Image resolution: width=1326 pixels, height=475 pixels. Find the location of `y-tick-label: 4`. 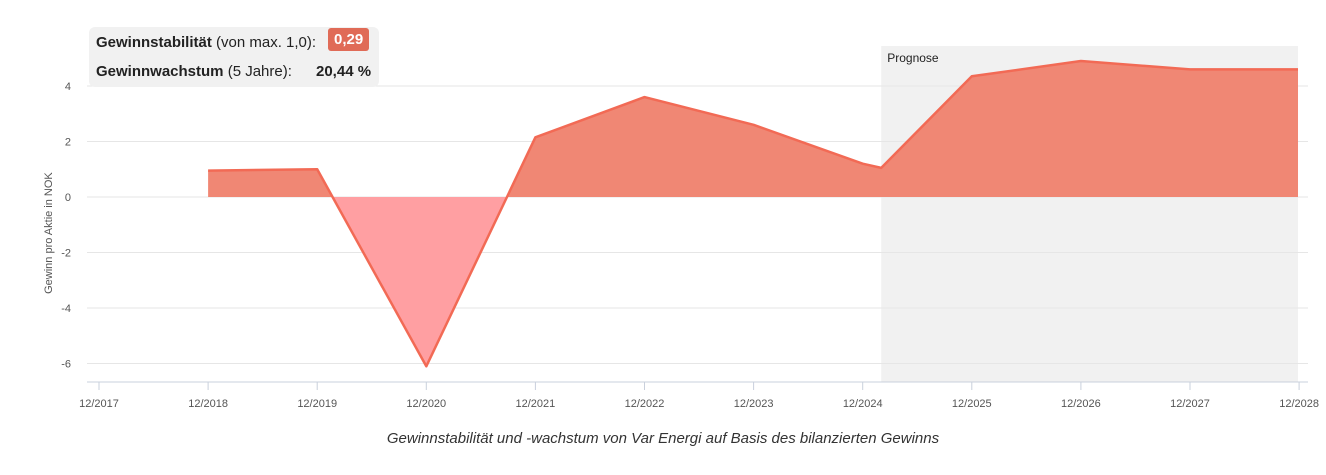

y-tick-label: 4 is located at coordinates (68, 87).